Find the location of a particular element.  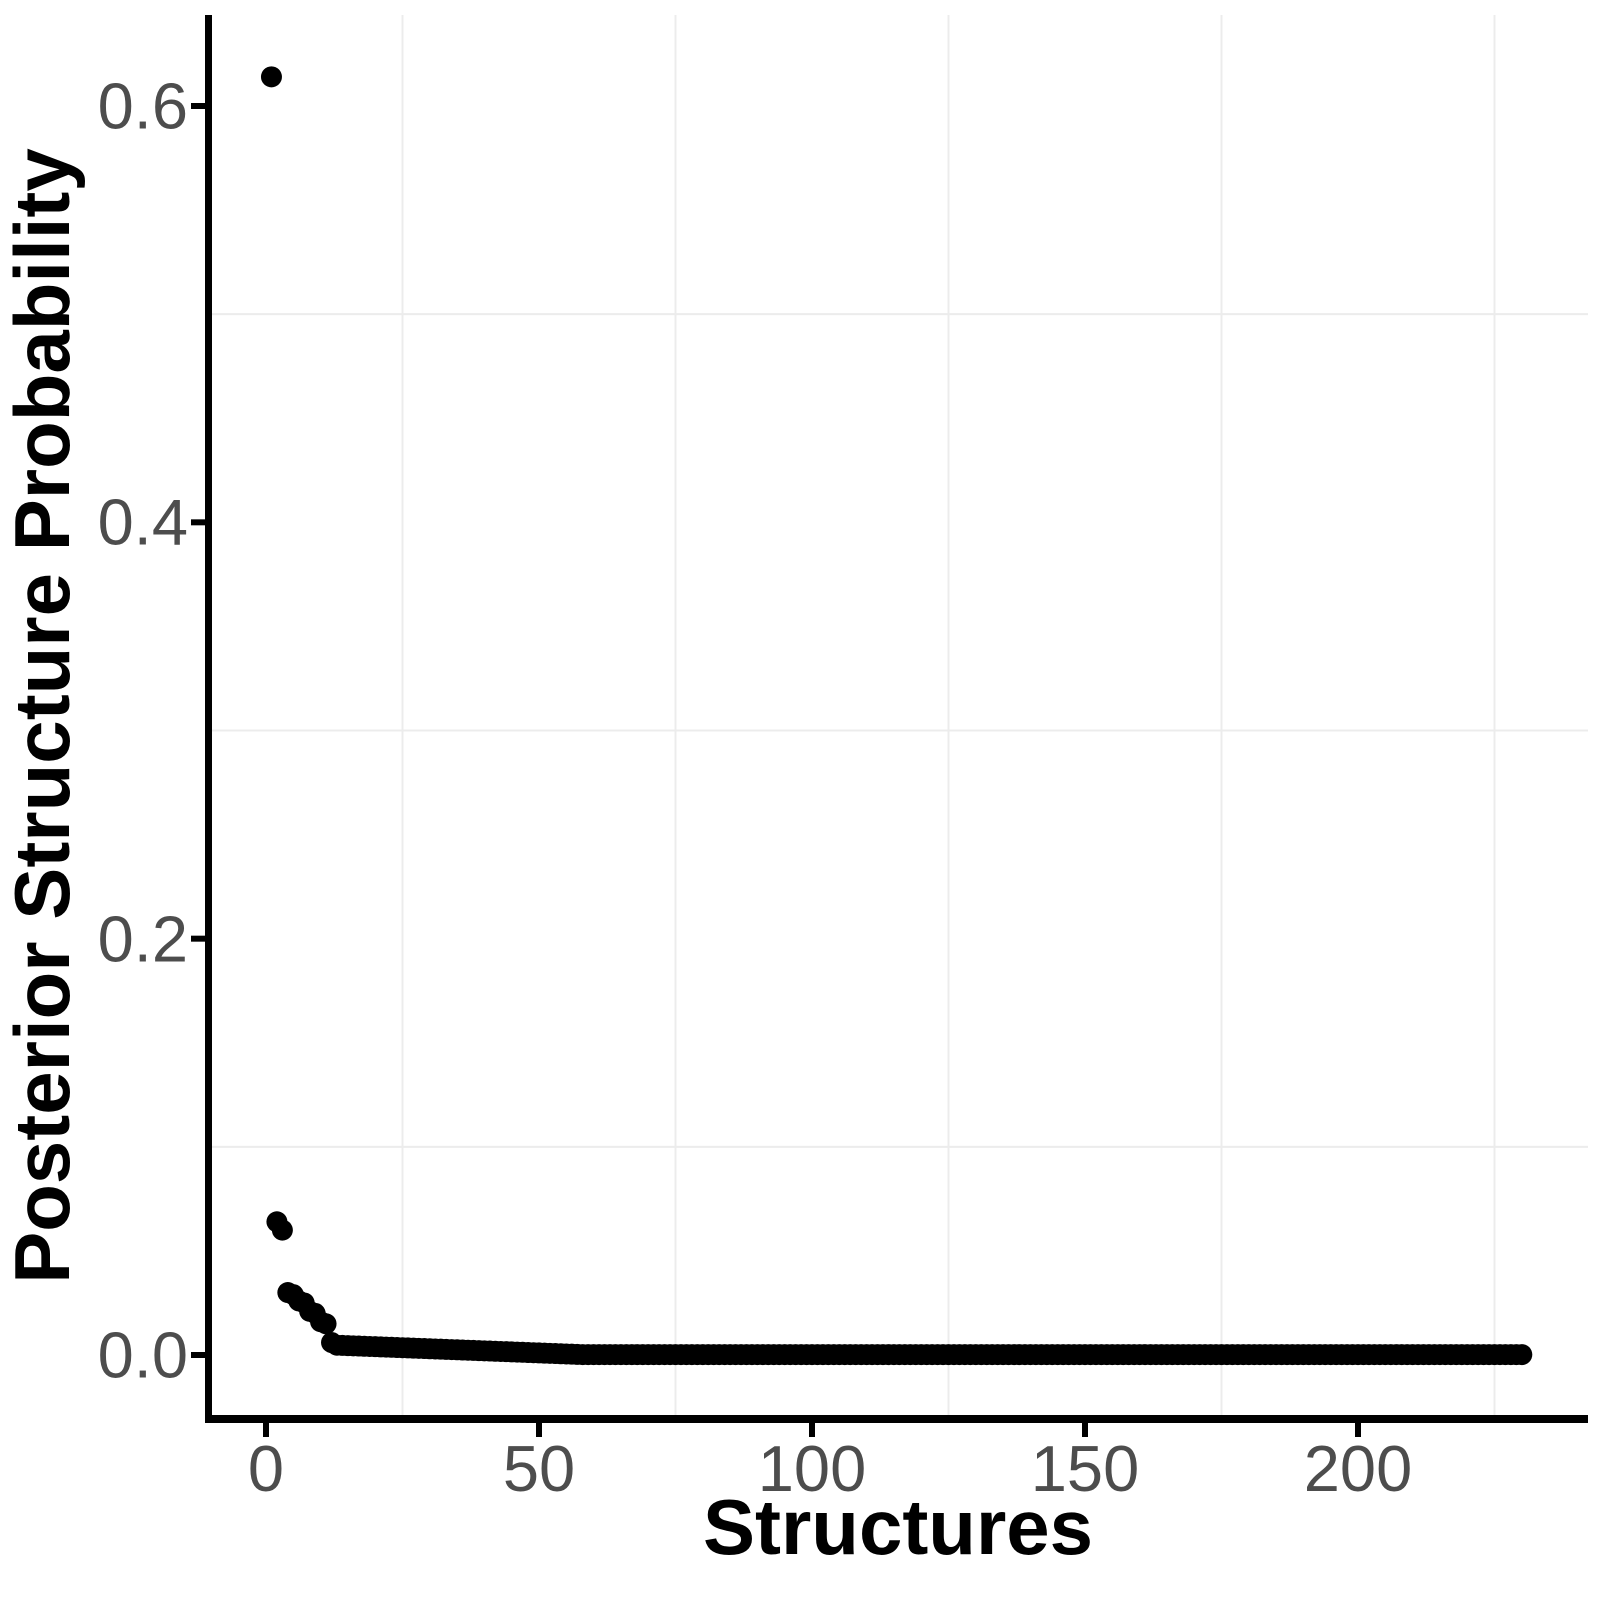

y-tick-label: 0.6 is located at coordinates (142, 106).